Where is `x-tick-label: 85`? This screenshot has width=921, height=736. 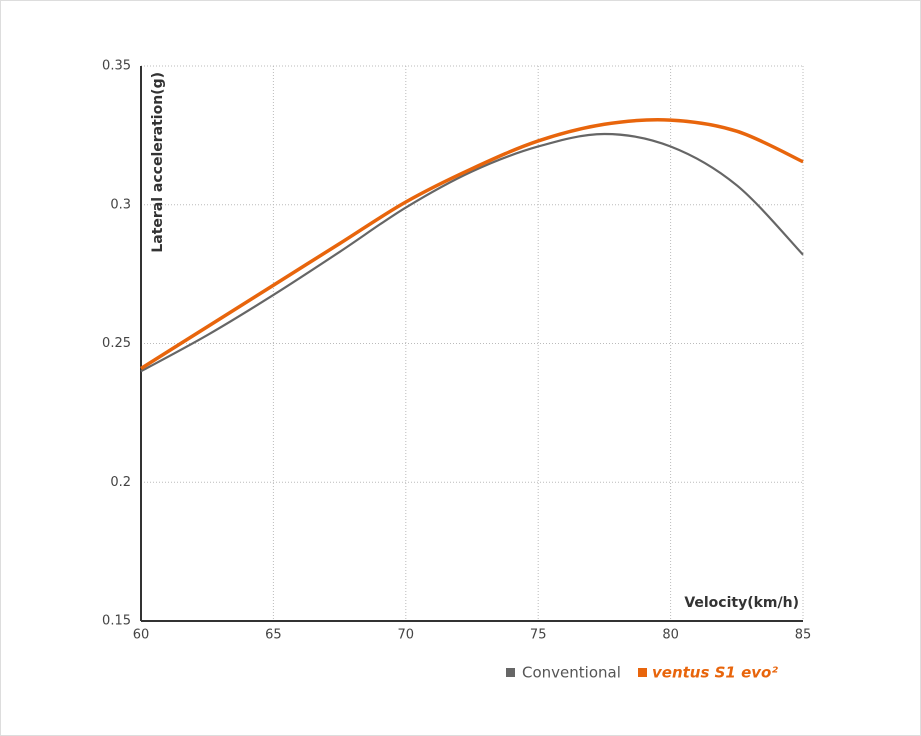
x-tick-label: 85 is located at coordinates (803, 635).